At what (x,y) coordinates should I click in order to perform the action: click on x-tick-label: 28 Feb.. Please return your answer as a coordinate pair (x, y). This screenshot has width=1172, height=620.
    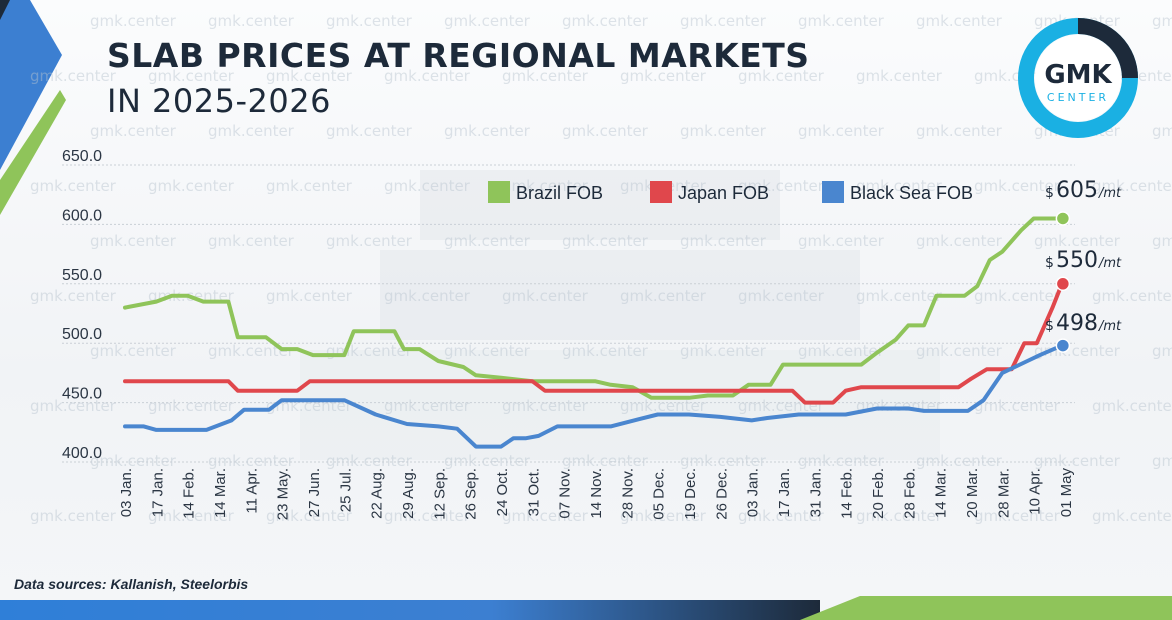
    Looking at the image, I should click on (909, 493).